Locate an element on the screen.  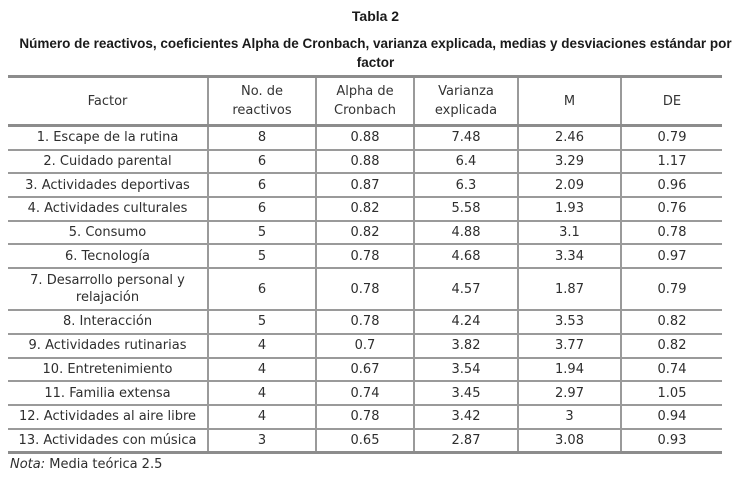
table-row: 11. Familia extensa 4 0.74 3.45 2.97 1.05 is located at coordinates (365, 393).